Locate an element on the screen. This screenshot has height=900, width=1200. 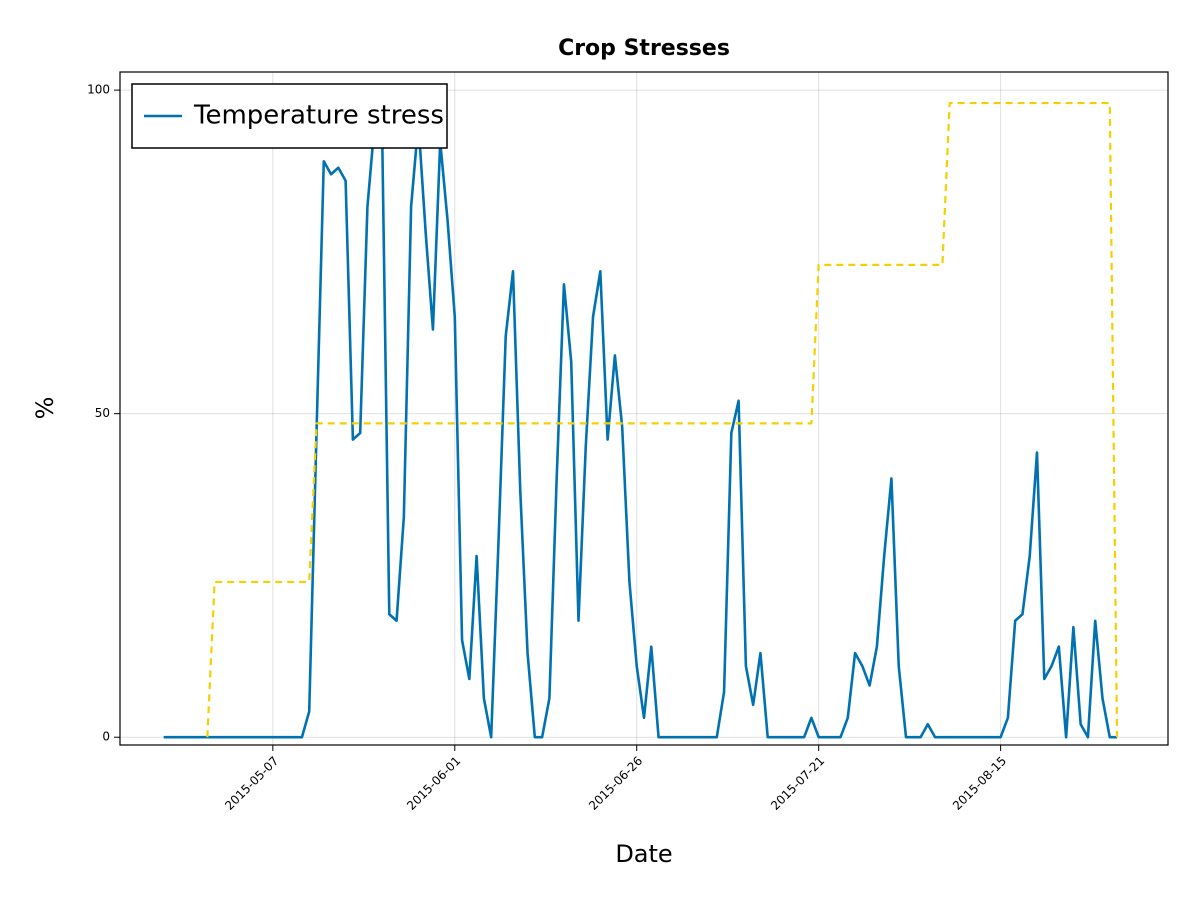
y-axis-label: % is located at coordinates (45, 408).